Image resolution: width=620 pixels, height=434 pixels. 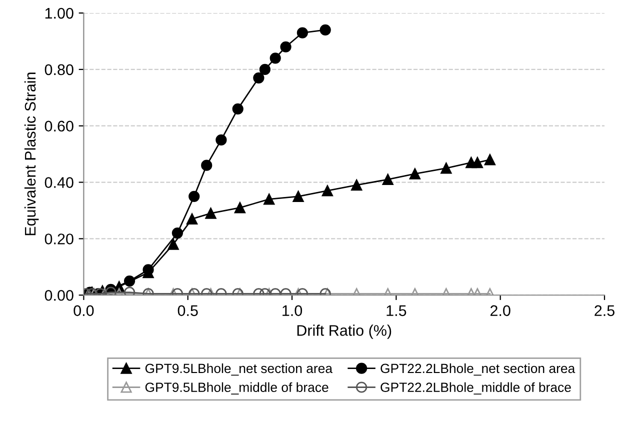 I want to click on y-tick-label: 0.80, so click(x=59, y=70).